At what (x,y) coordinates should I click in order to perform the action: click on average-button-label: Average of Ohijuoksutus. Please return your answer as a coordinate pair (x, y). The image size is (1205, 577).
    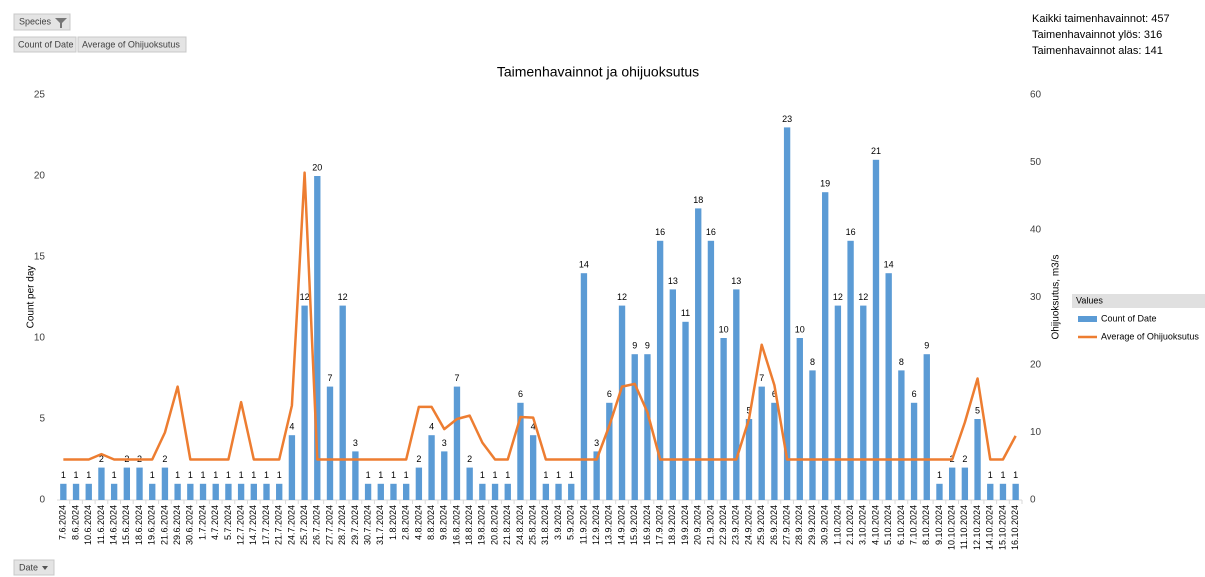
    Looking at the image, I should click on (131, 44).